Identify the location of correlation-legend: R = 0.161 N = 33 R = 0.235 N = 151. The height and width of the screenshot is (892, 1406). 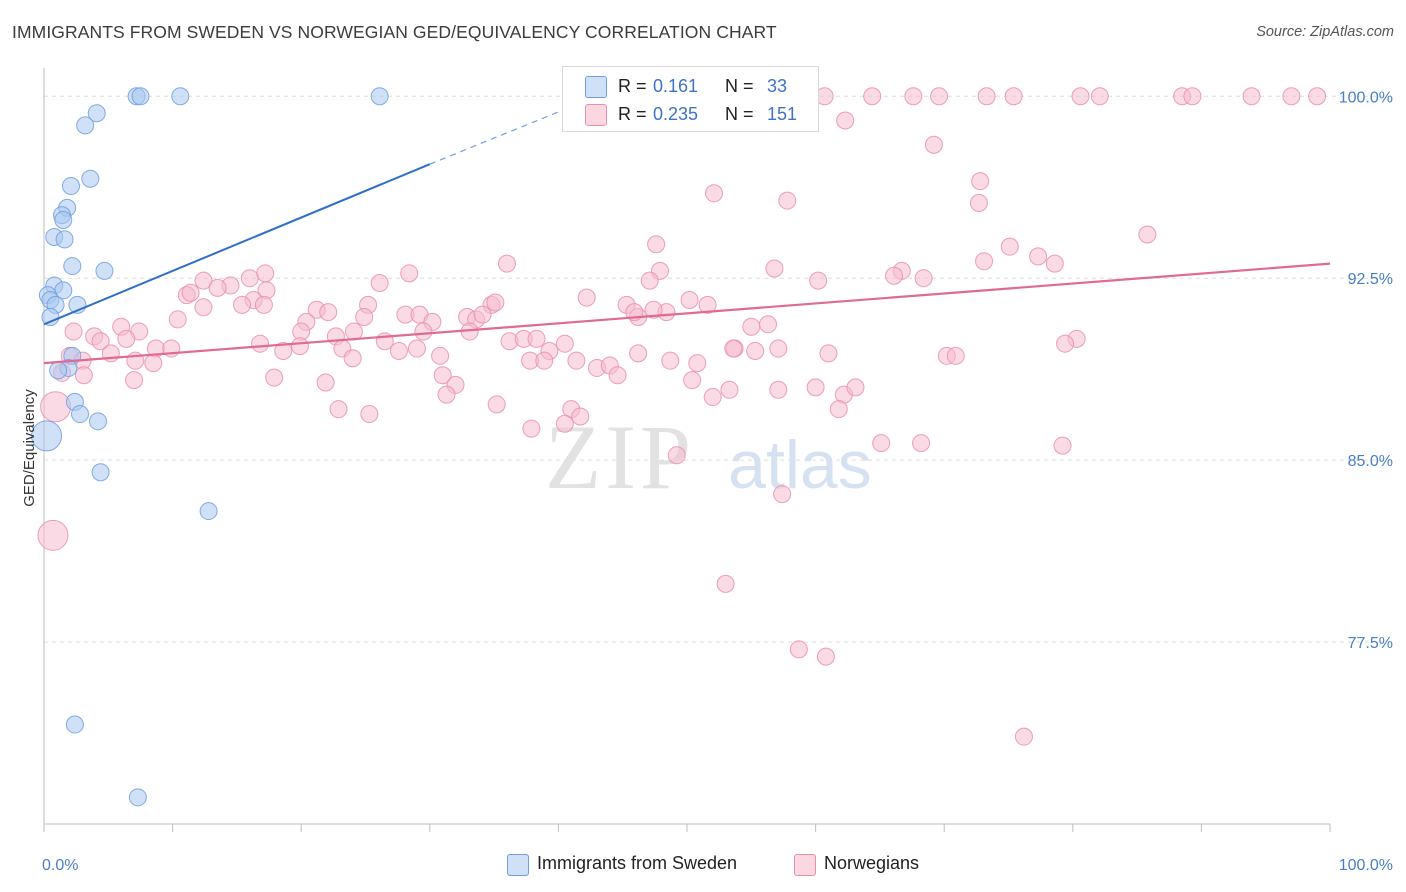
(690, 99).